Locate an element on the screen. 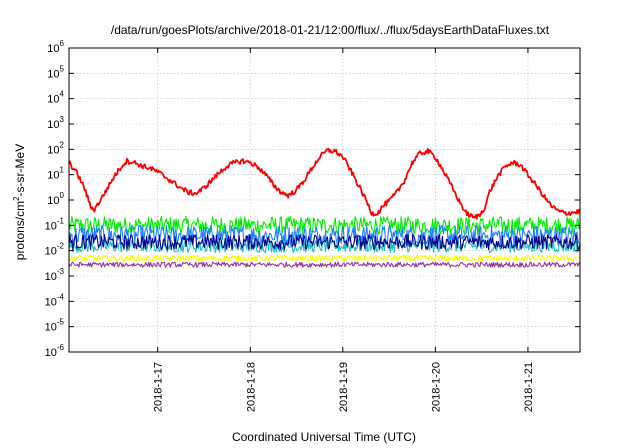 The width and height of the screenshot is (640, 448). y-tick-label: 10⁻¹ is located at coordinates (55, 224).